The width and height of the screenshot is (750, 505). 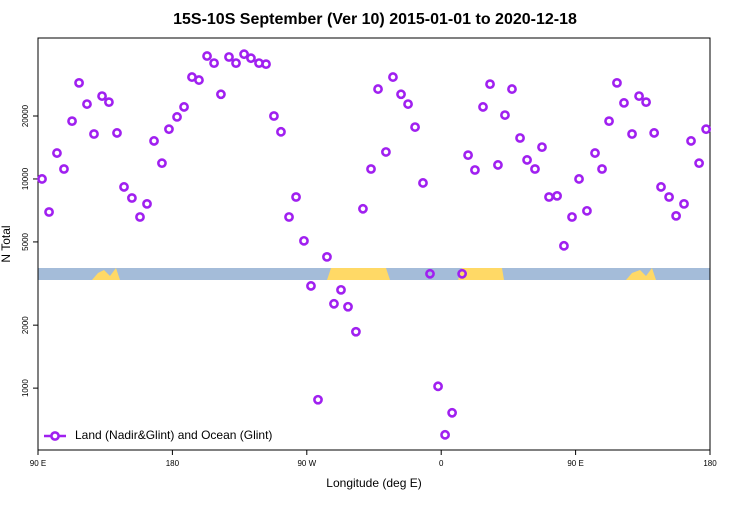 I want to click on y-tick-label: 1000, so click(x=25, y=388).